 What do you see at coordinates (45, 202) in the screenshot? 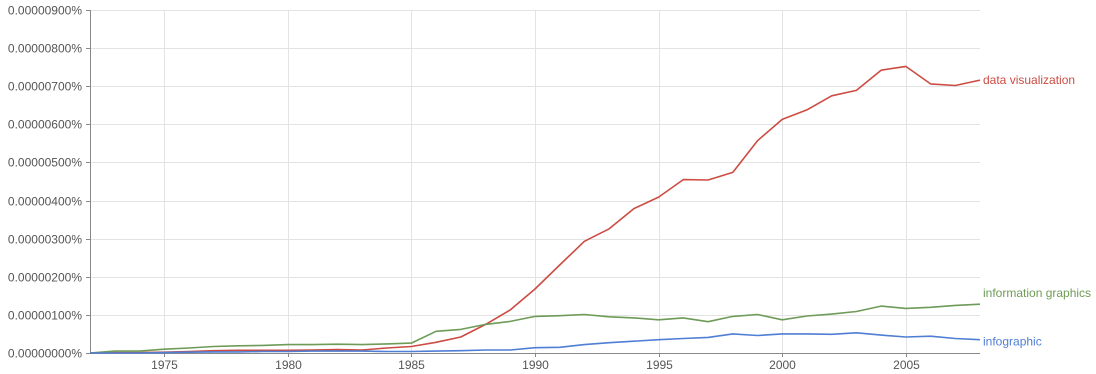
I see `y-tick-label: 0.00000400%` at bounding box center [45, 202].